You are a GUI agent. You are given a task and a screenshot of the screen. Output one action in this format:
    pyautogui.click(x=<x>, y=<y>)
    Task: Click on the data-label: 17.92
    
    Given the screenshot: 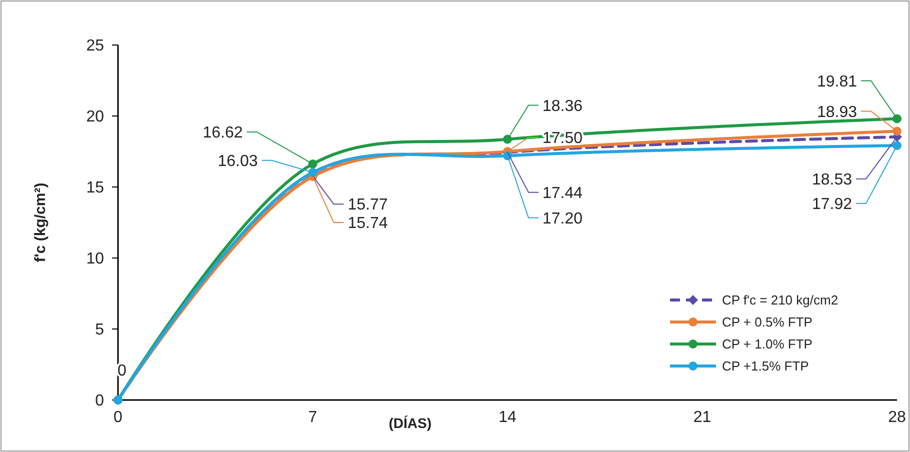 What is the action you would take?
    pyautogui.click(x=832, y=205)
    